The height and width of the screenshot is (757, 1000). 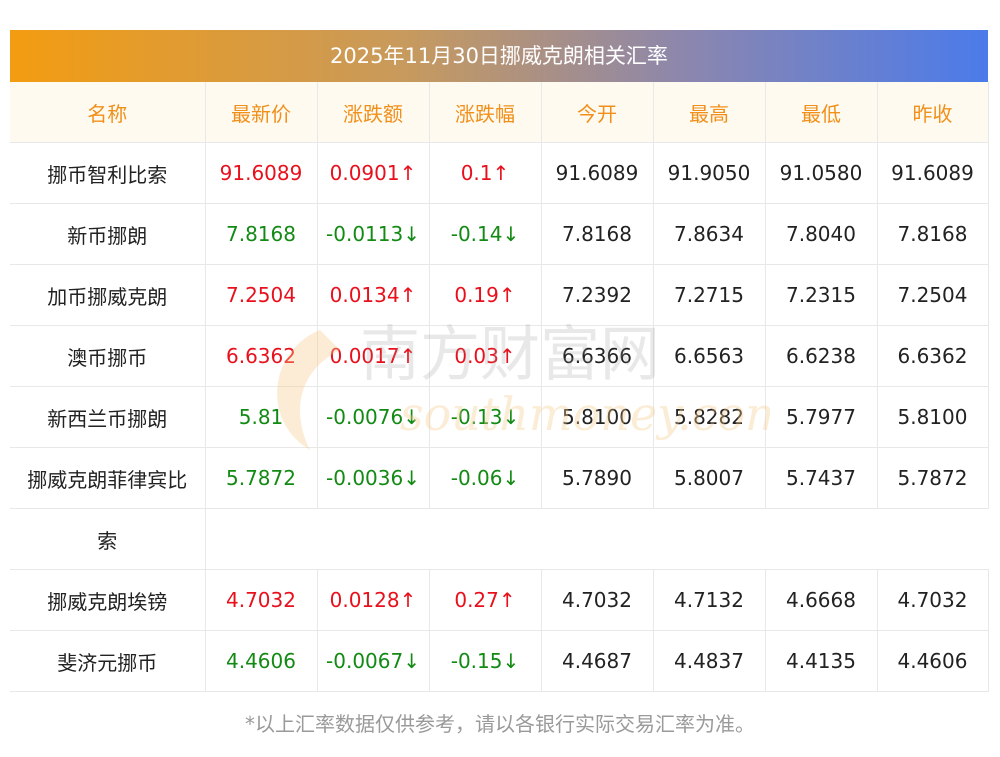 What do you see at coordinates (597, 295) in the screenshot?
I see `open-price: 7.2392` at bounding box center [597, 295].